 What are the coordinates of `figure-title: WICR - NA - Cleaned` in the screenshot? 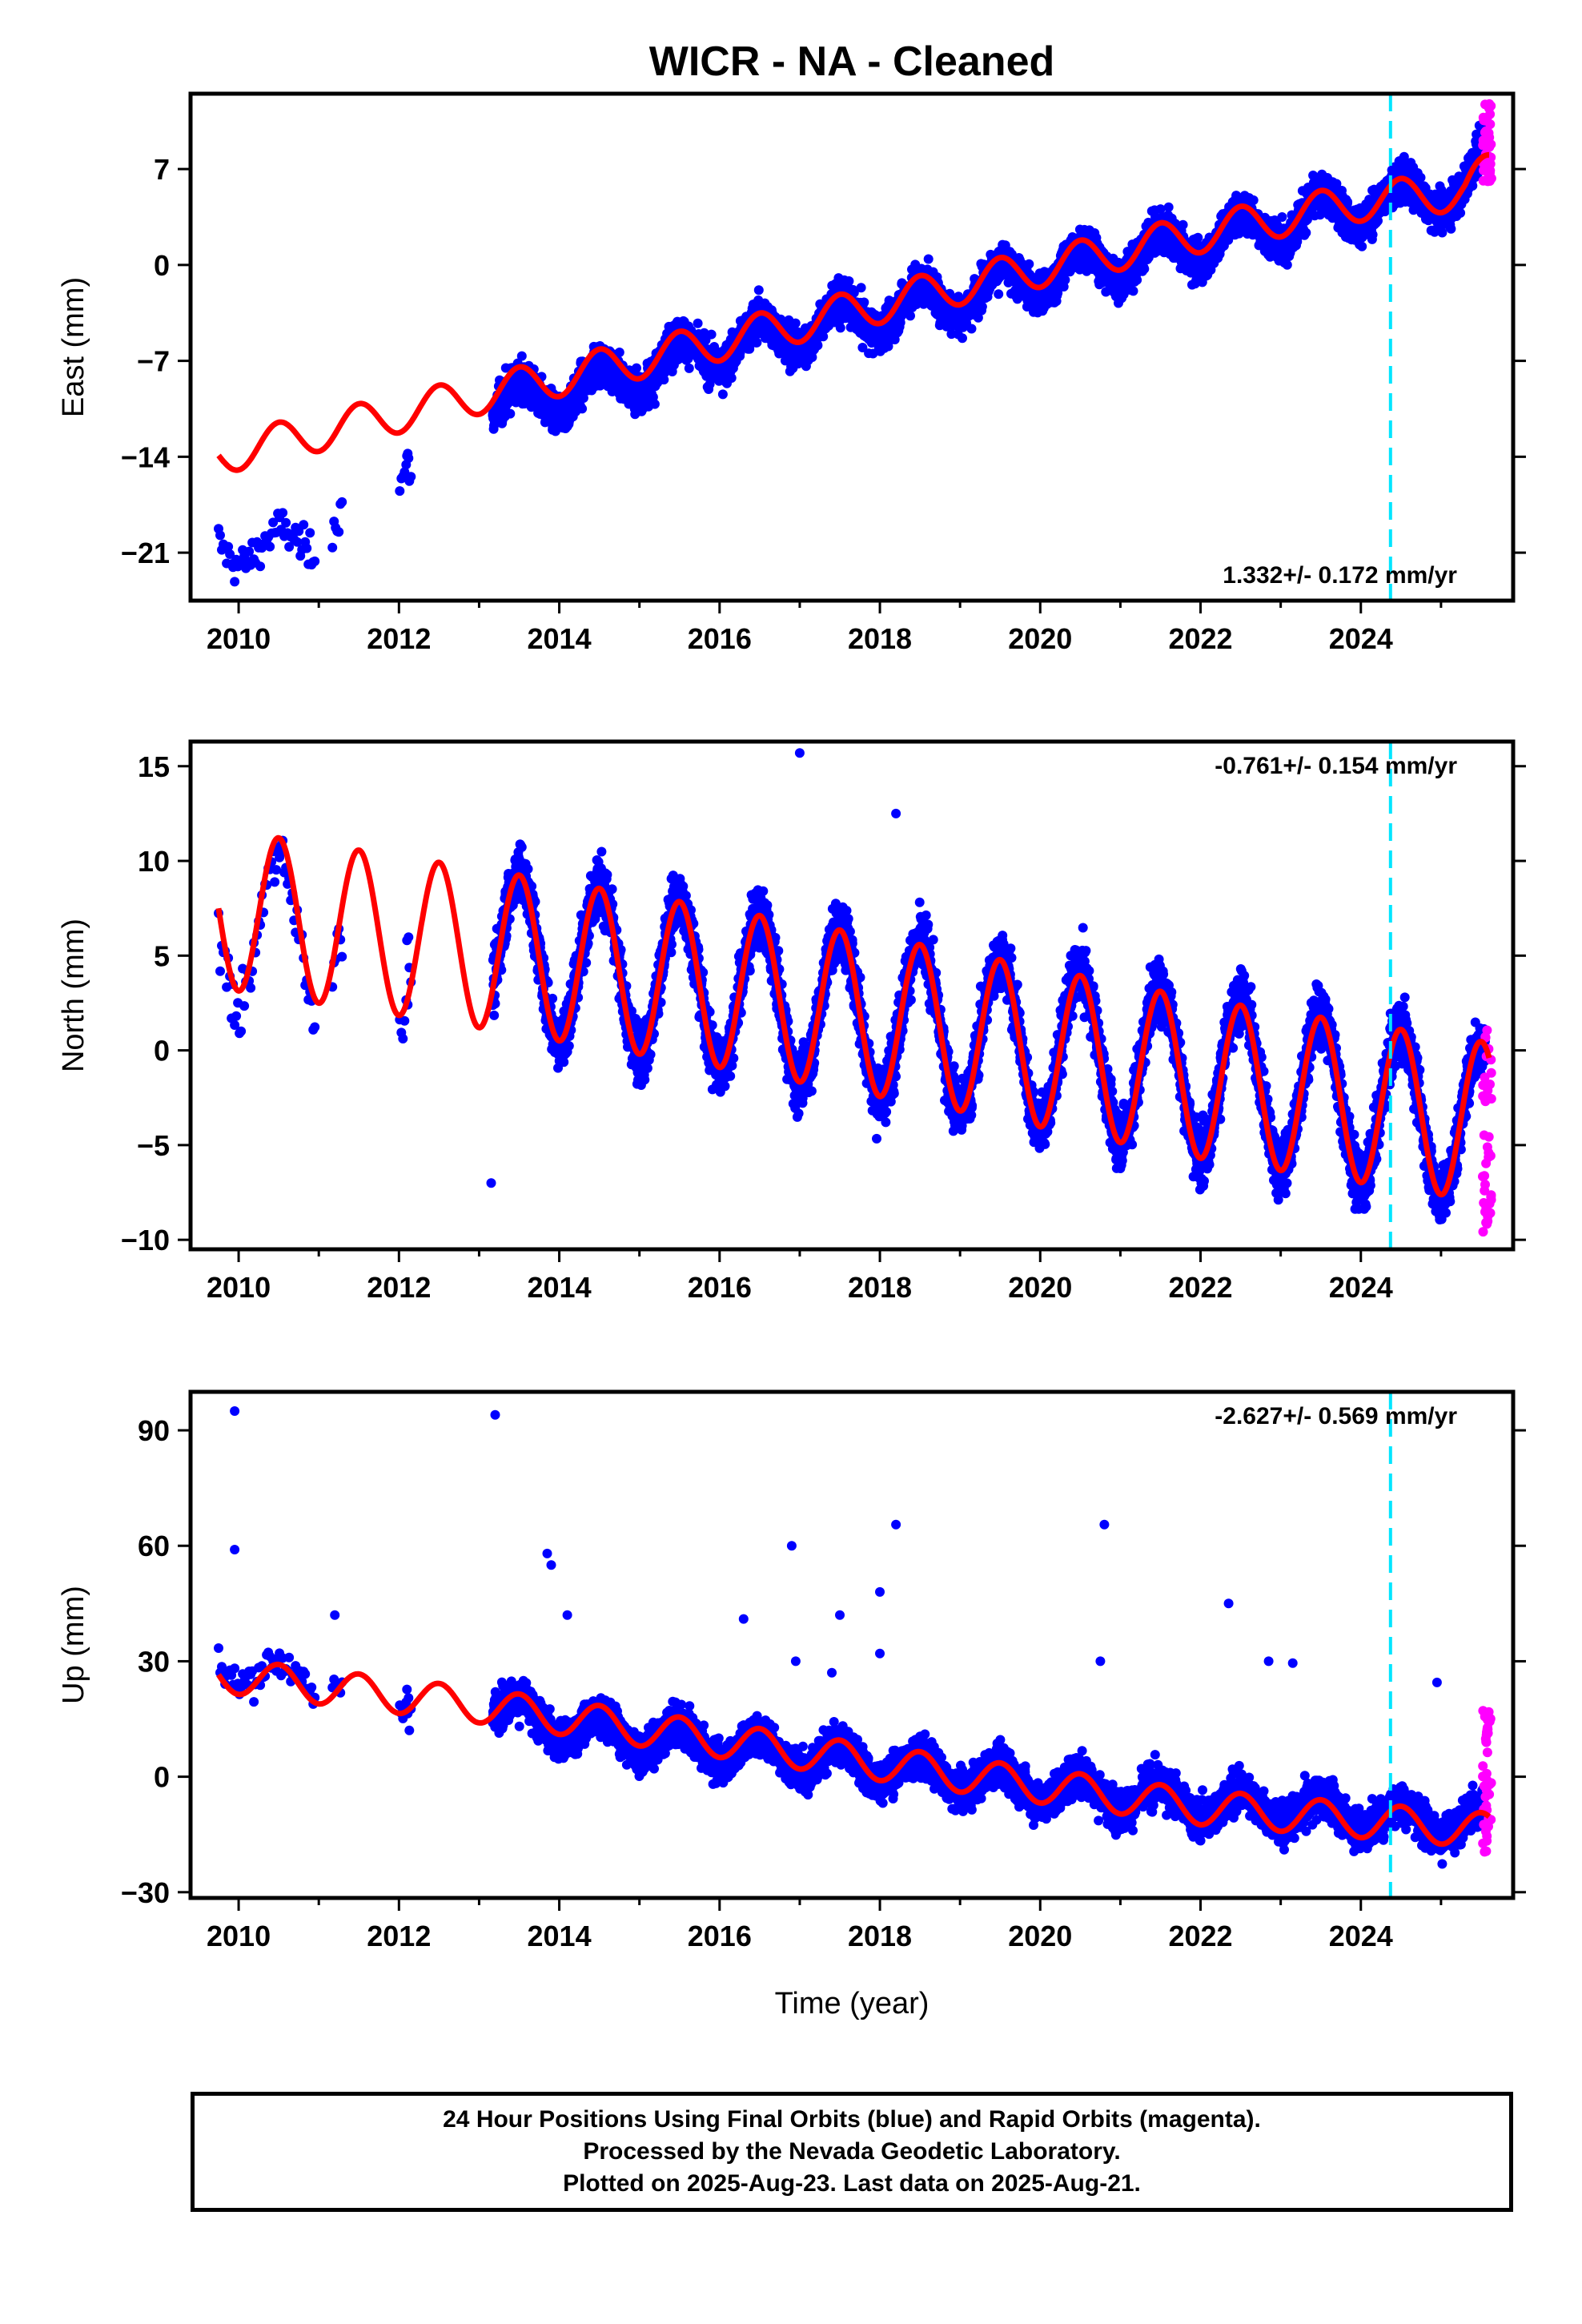 It's located at (852, 61).